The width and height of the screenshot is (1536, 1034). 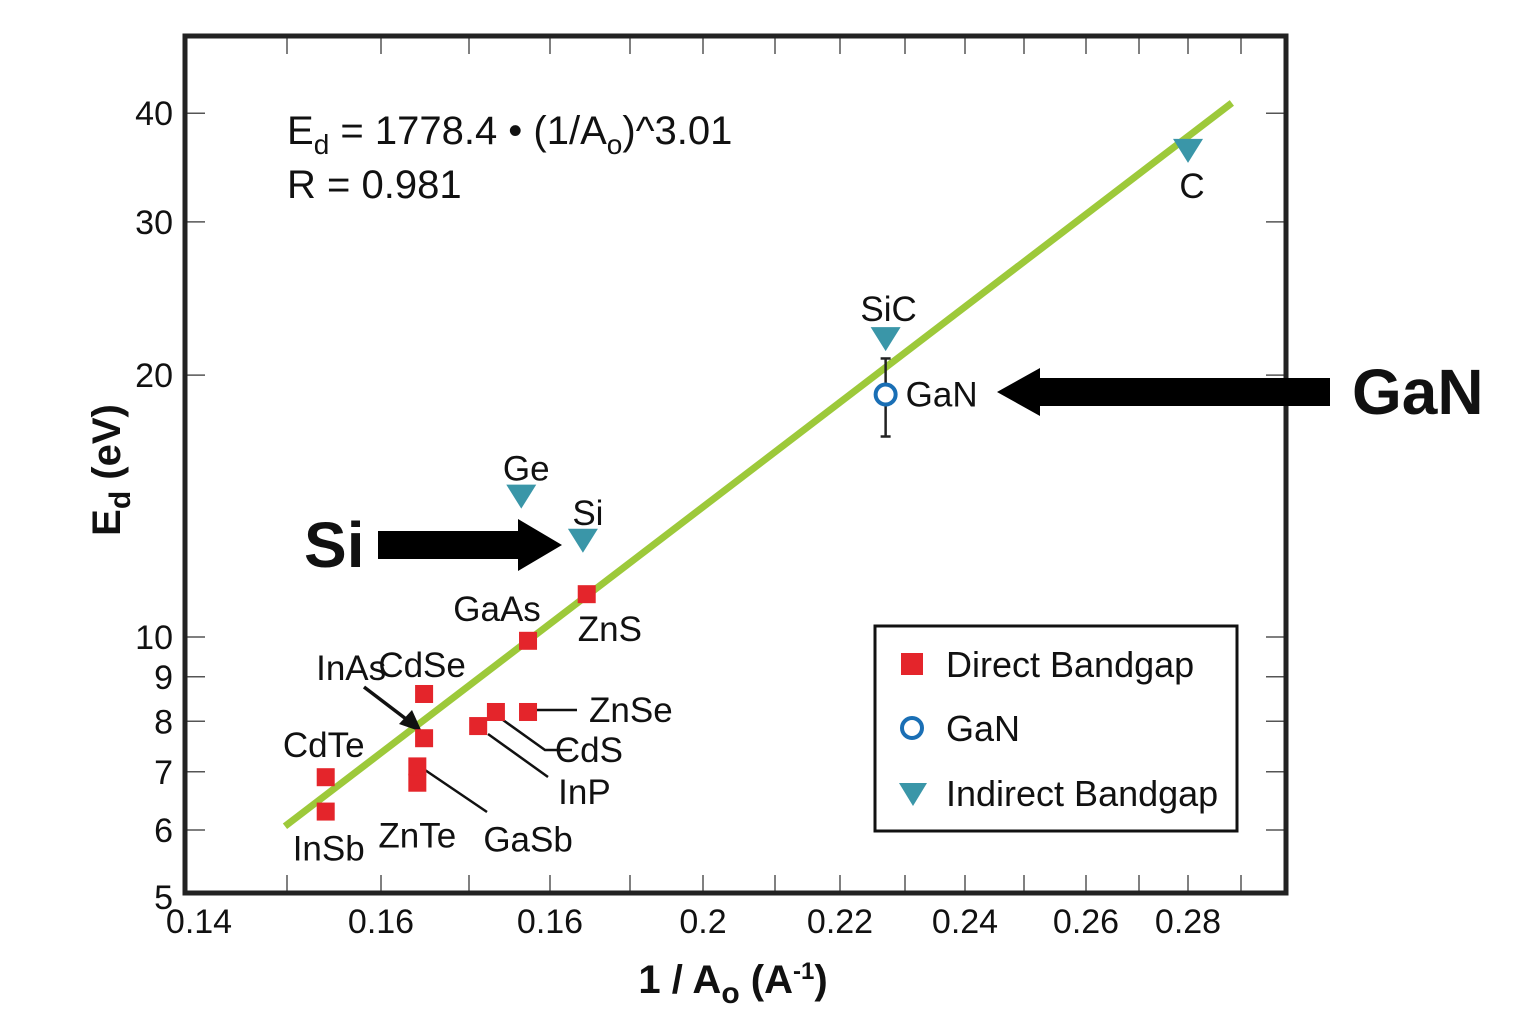 I want to click on y-tick-label: 10, so click(x=154, y=638).